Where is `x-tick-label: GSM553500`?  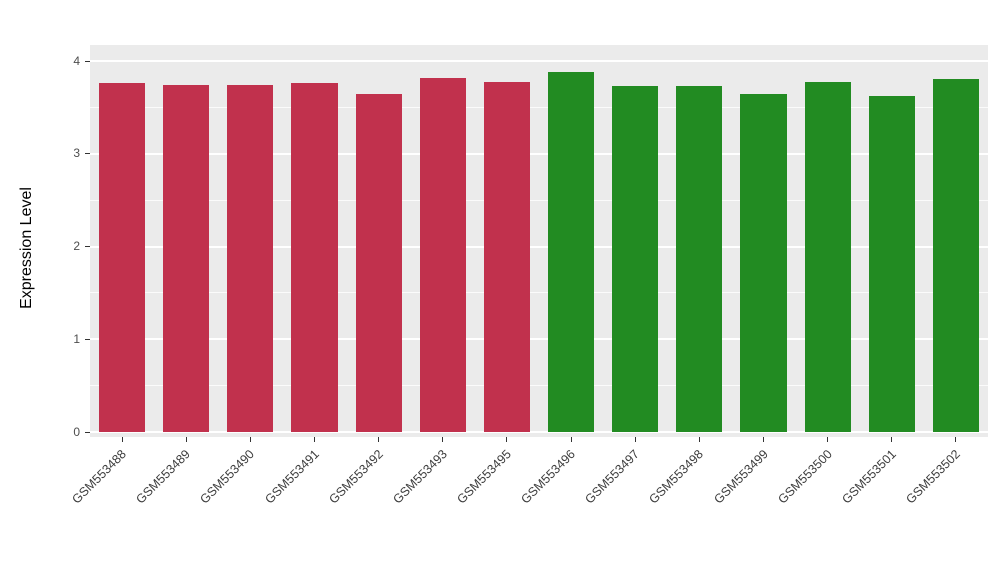 x-tick-label: GSM553500 is located at coordinates (805, 477).